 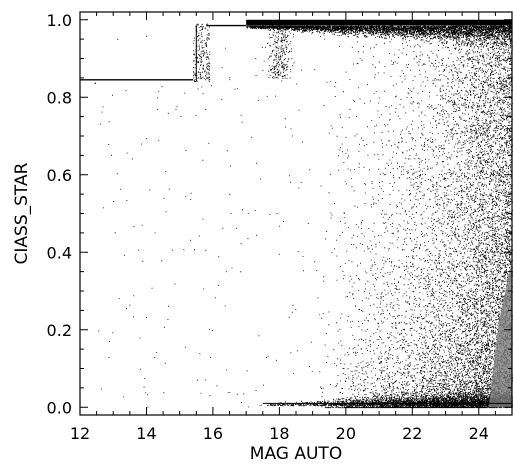 What do you see at coordinates (279, 433) in the screenshot?
I see `x-tick-label: 18` at bounding box center [279, 433].